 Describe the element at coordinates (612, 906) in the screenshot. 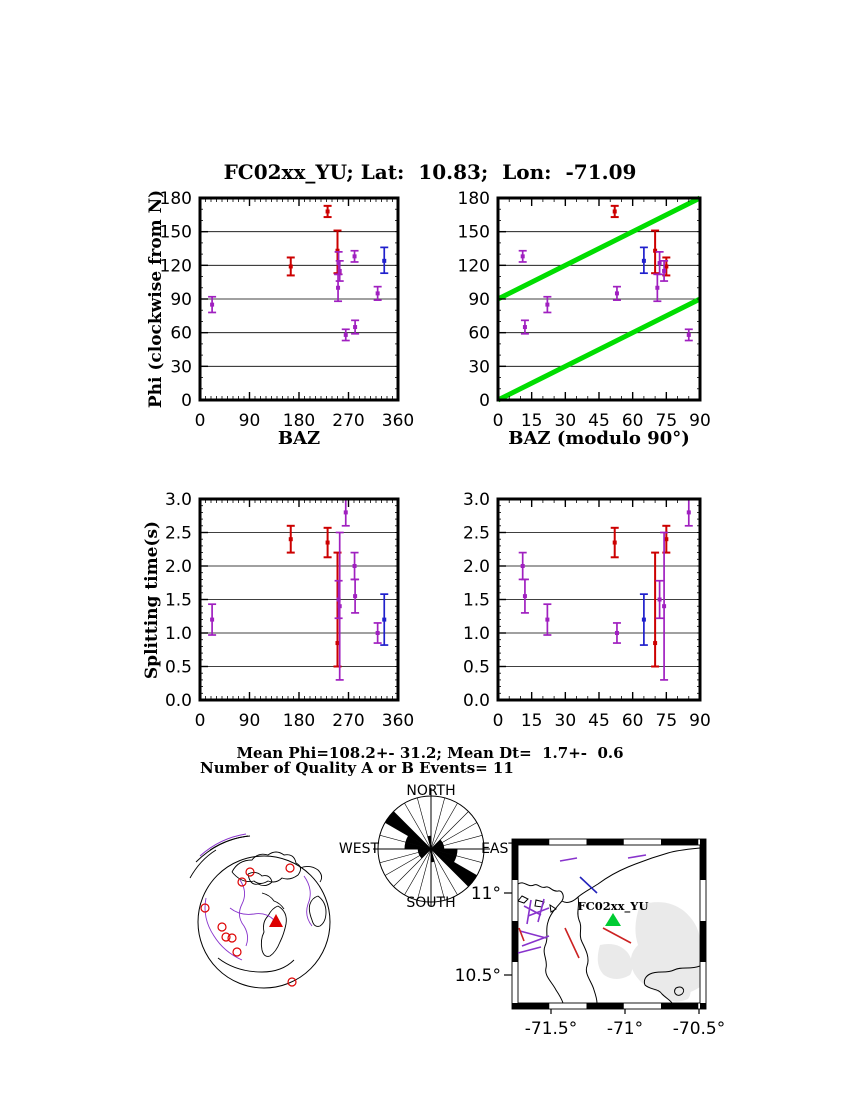

I see `map-station-label: FC02xx_YU` at that location.